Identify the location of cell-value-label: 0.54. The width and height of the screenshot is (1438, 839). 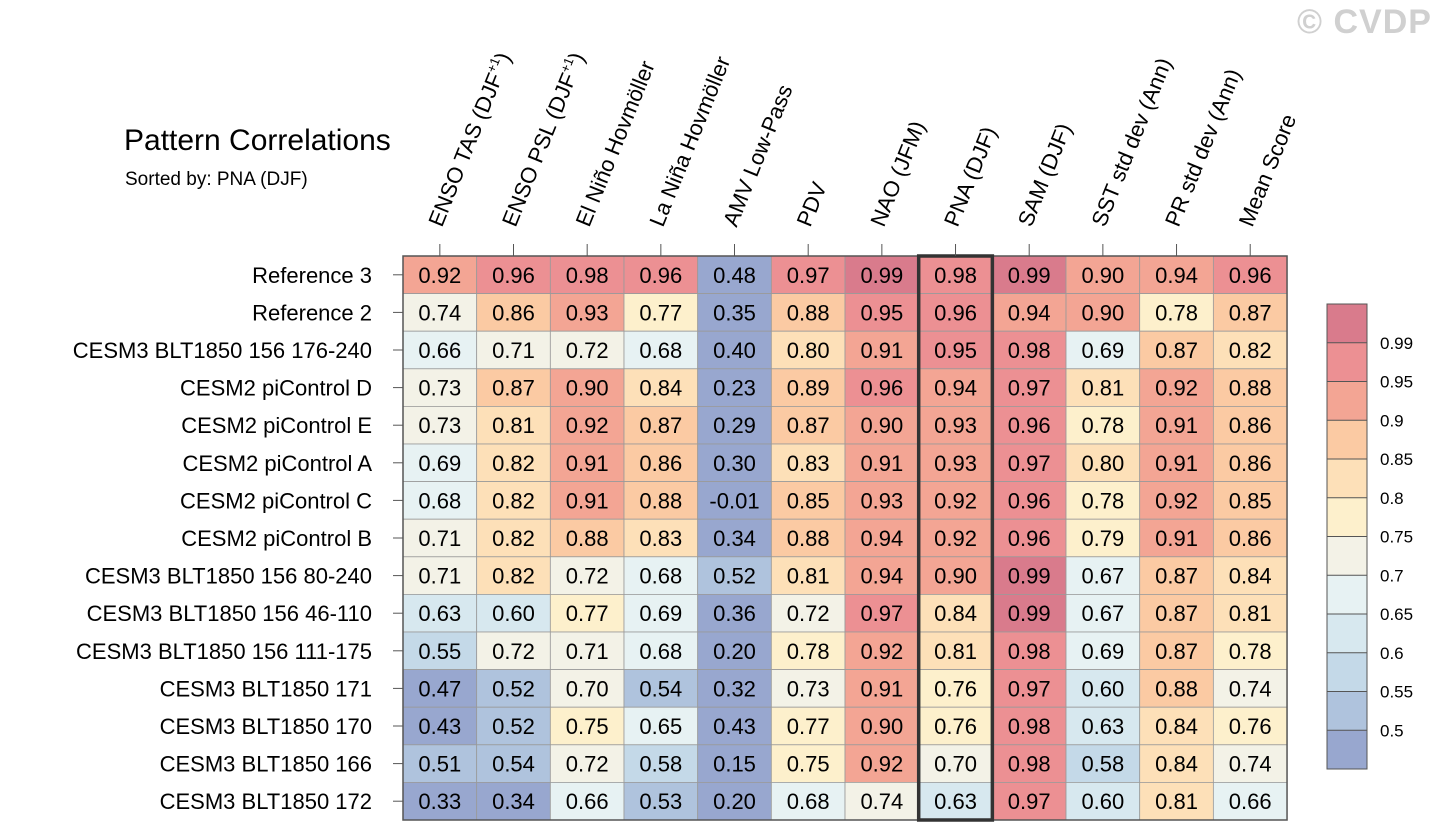
(513, 764).